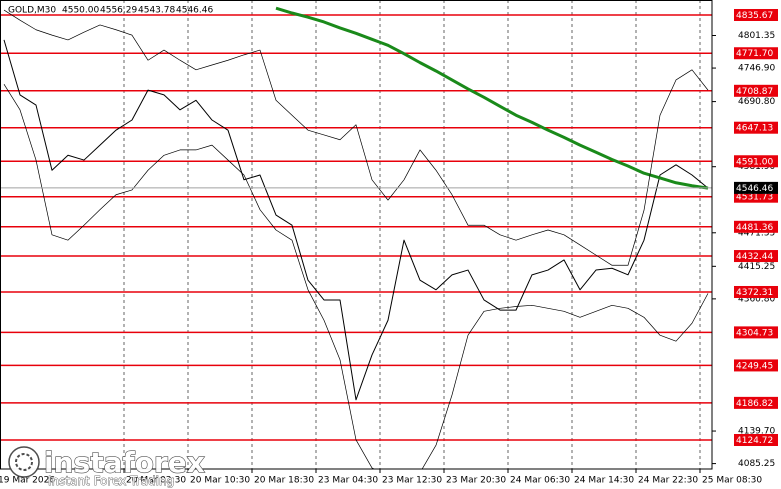 The image size is (781, 489). Describe the element at coordinates (111, 481) in the screenshot. I see `logo-slogan: Instant Forex Trading` at that location.